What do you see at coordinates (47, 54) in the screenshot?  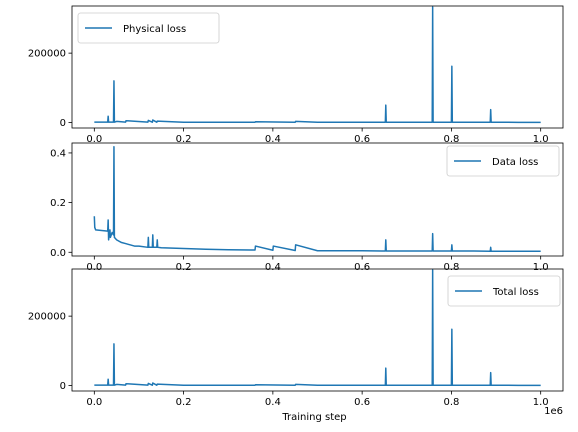 I see `y-tick-label-panel-1: 200000` at bounding box center [47, 54].